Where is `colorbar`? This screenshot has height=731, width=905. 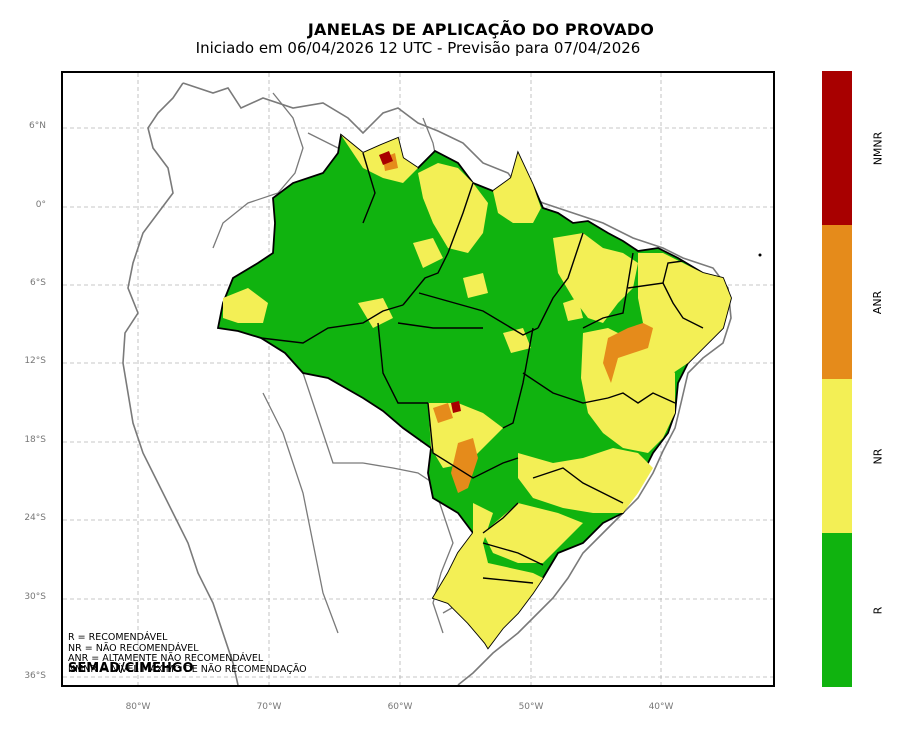
colorbar is located at coordinates (837, 379).